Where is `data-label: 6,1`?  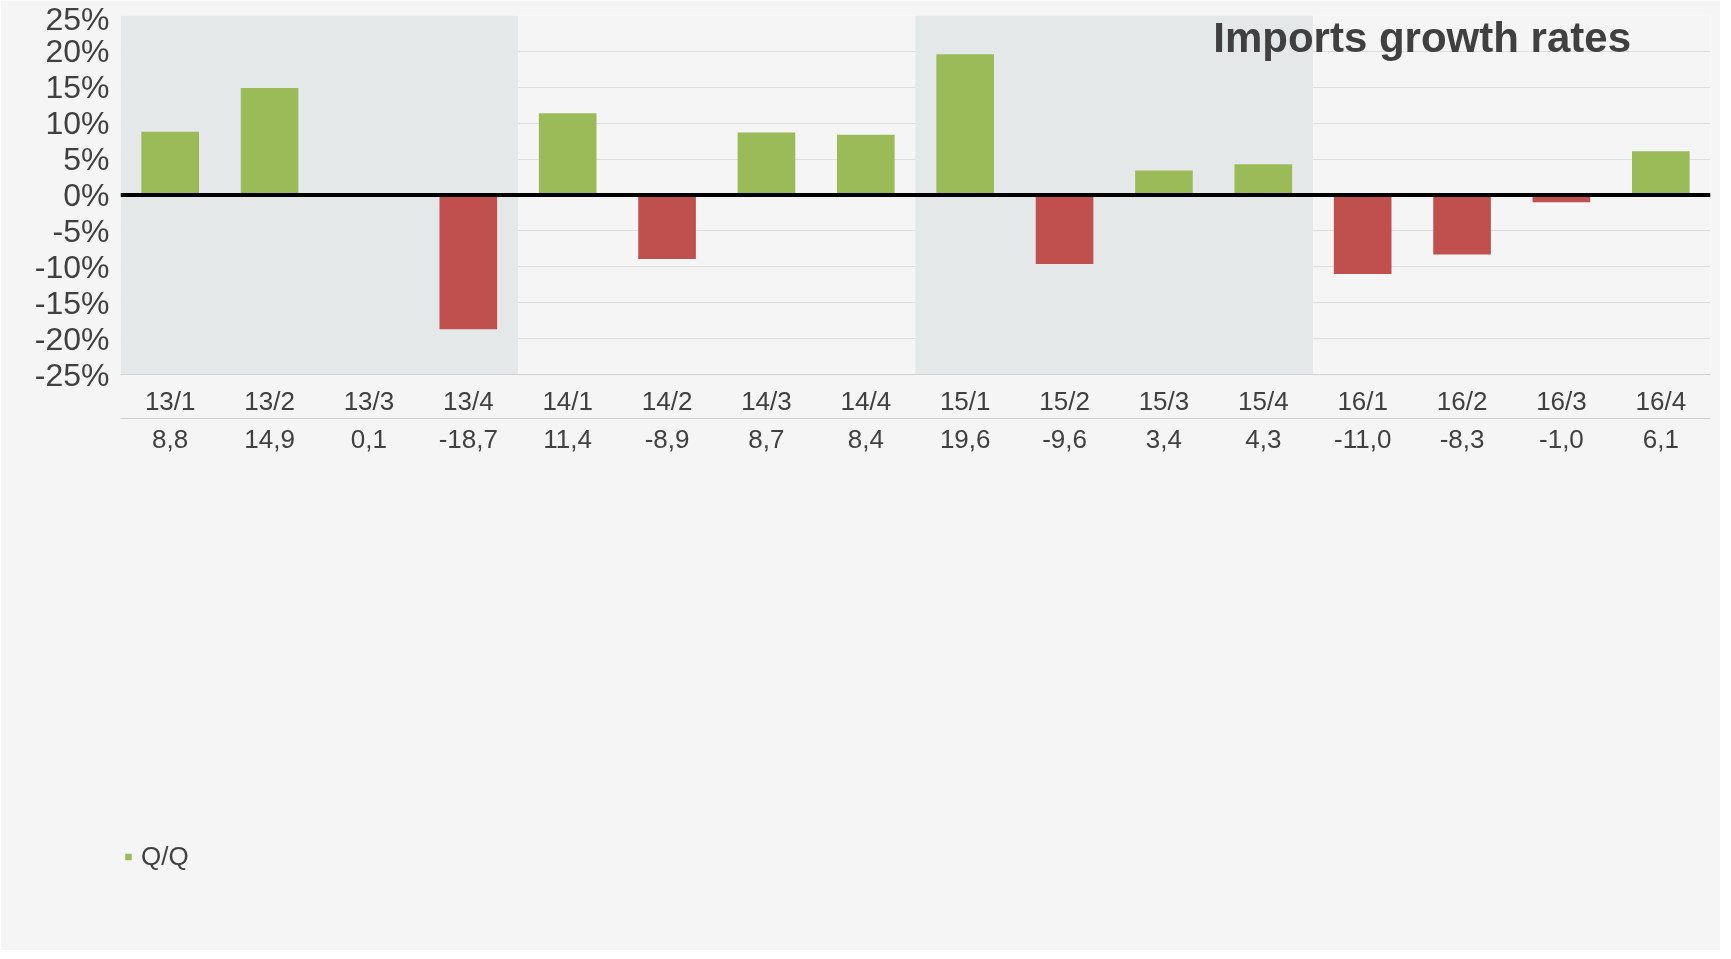
data-label: 6,1 is located at coordinates (1660, 438).